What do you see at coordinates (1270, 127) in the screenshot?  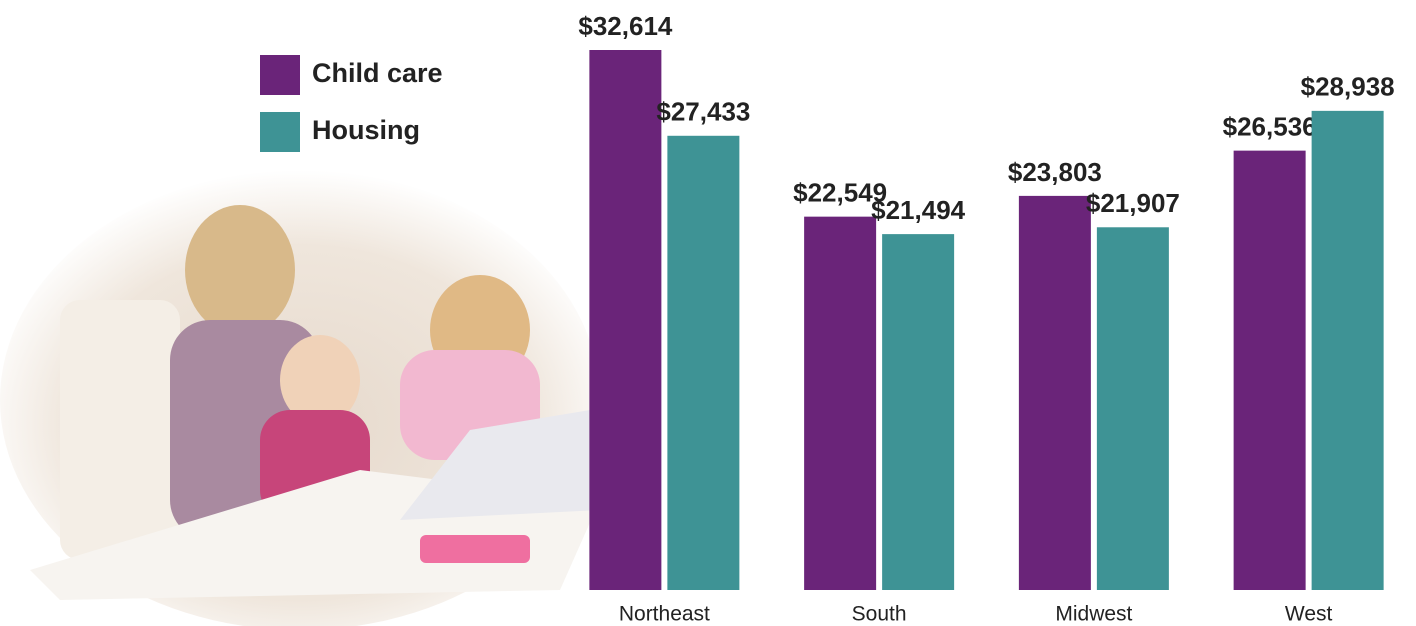 I see `value-label: $26,536` at bounding box center [1270, 127].